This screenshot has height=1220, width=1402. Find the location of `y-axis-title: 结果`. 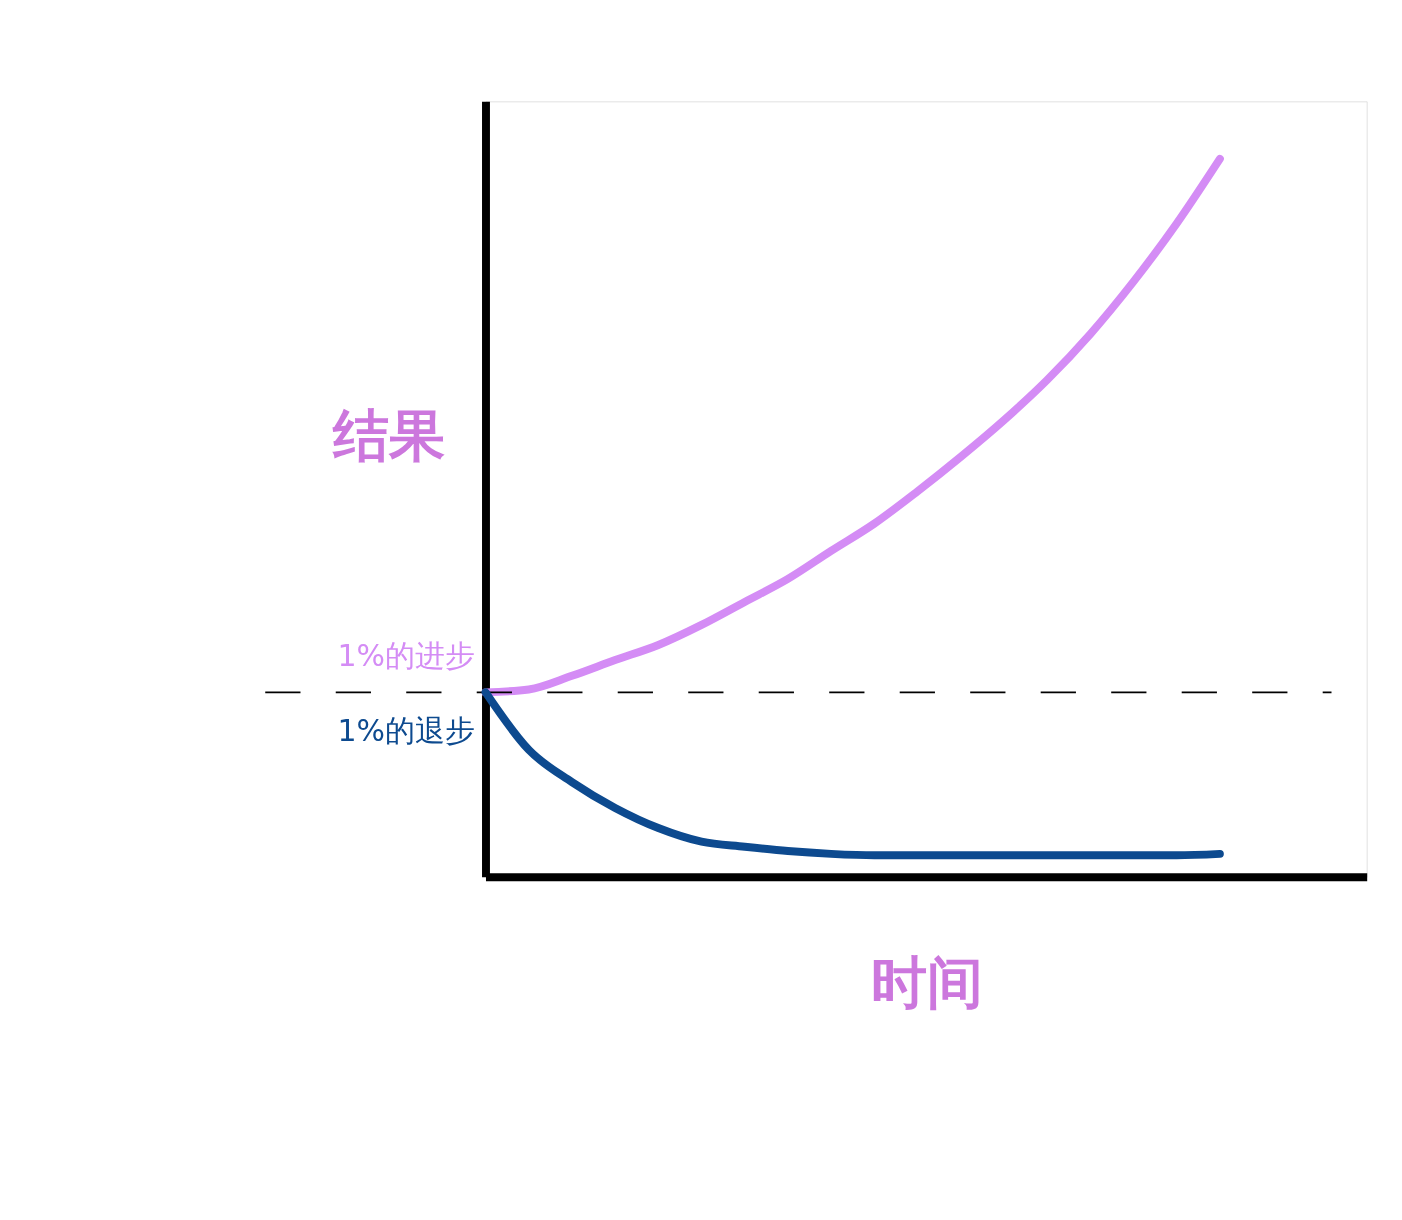

y-axis-title: 结果 is located at coordinates (389, 435).